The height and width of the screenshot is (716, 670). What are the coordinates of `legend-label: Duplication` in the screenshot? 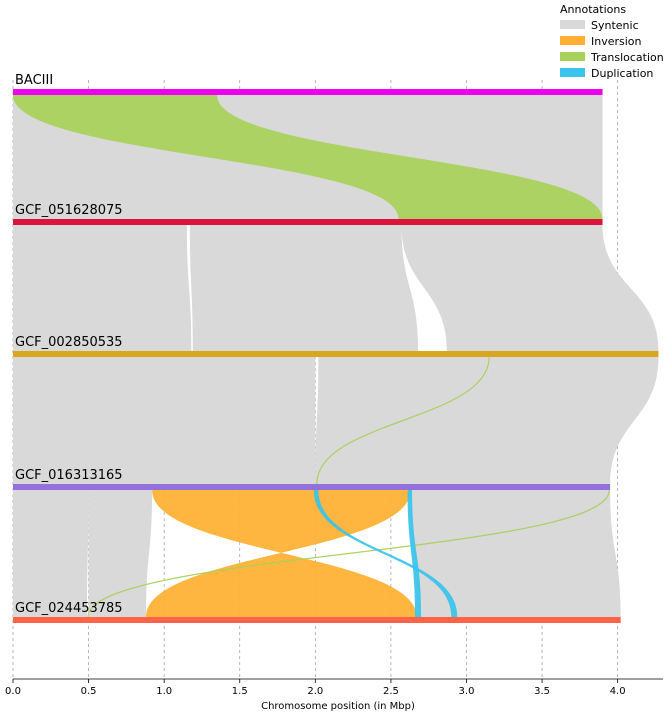 It's located at (622, 73).